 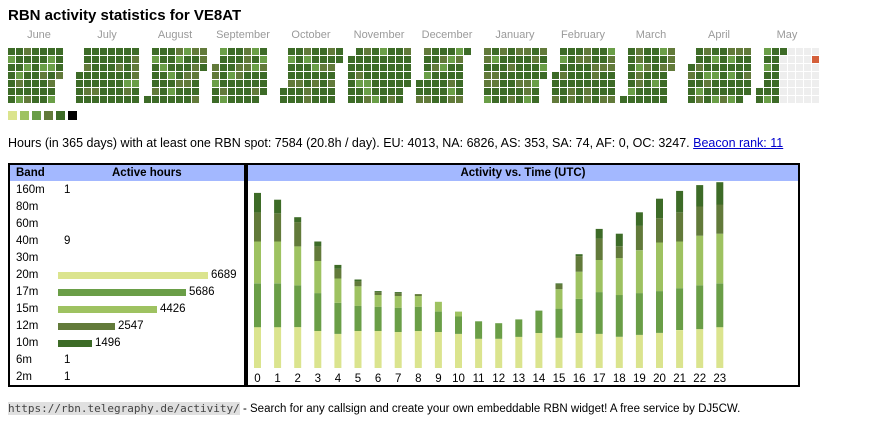 I want to click on hour-tick-label: 15, so click(x=559, y=379).